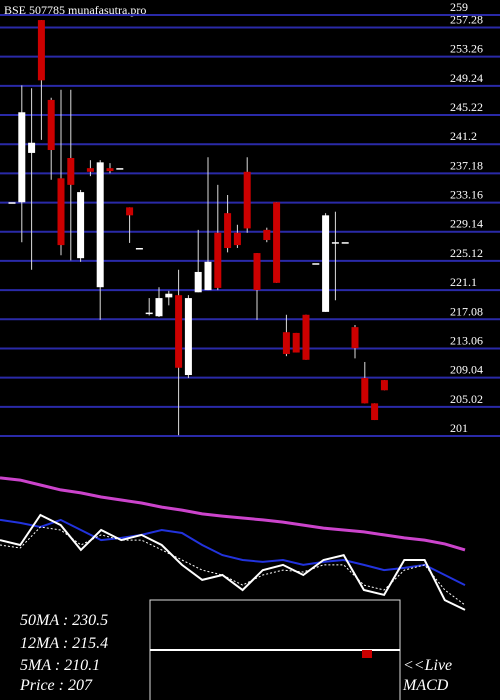  Describe the element at coordinates (466, 253) in the screenshot. I see `y-tick-label: 225.12` at that location.